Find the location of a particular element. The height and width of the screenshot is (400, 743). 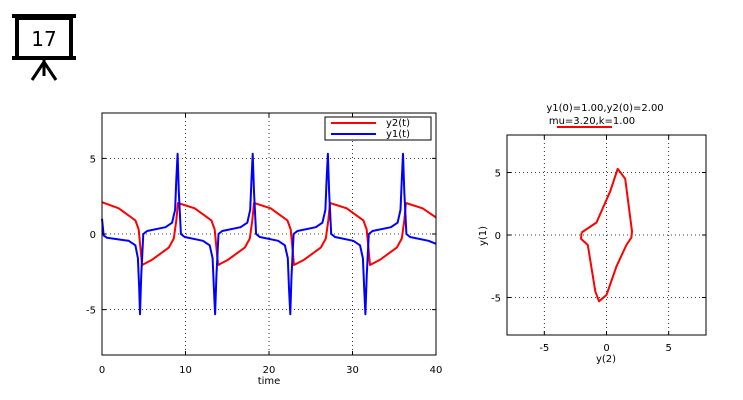

phase-title: y1(0)=1.00,y2(0)=2.00 is located at coordinates (604, 108).